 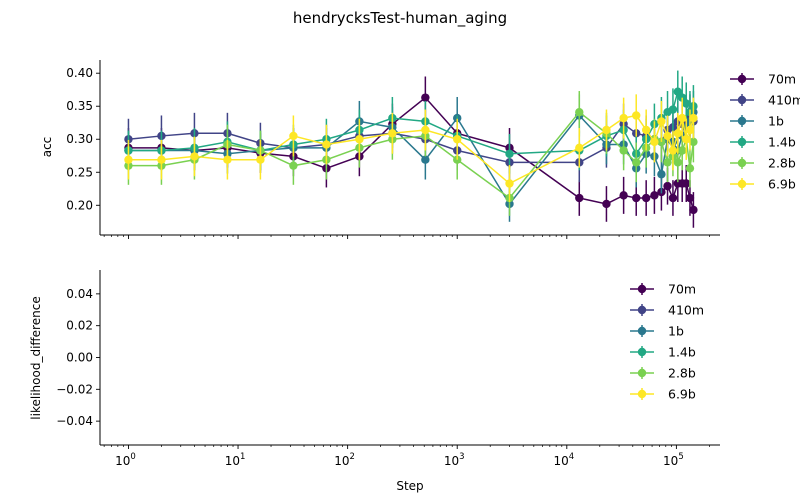 What do you see at coordinates (765, 100) in the screenshot?
I see `legend-item-410m: 410m` at bounding box center [765, 100].